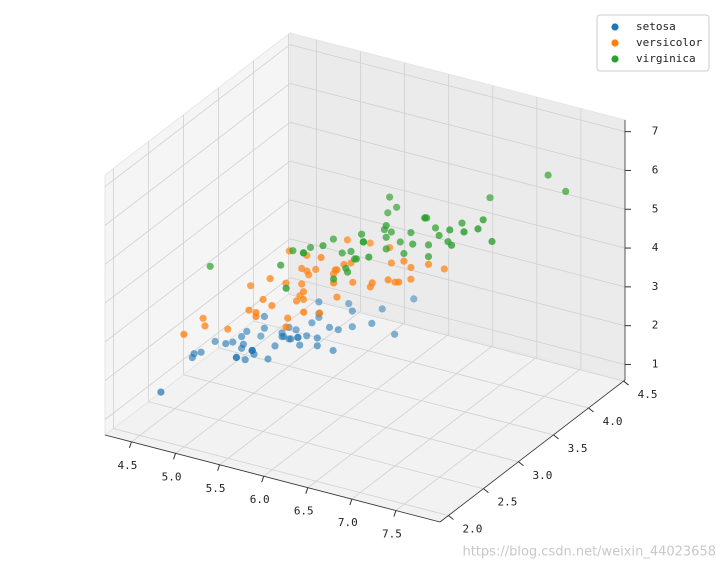 This screenshot has width=724, height=570. Describe the element at coordinates (653, 43) in the screenshot. I see `legend: setosa versicolor virginica` at that location.